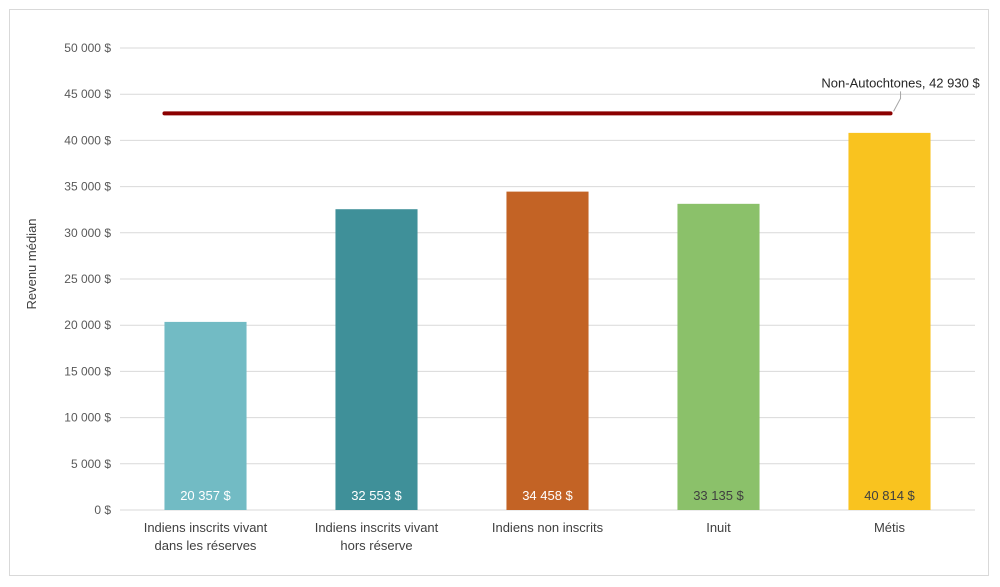  I want to click on category-label: Métis, so click(890, 527).